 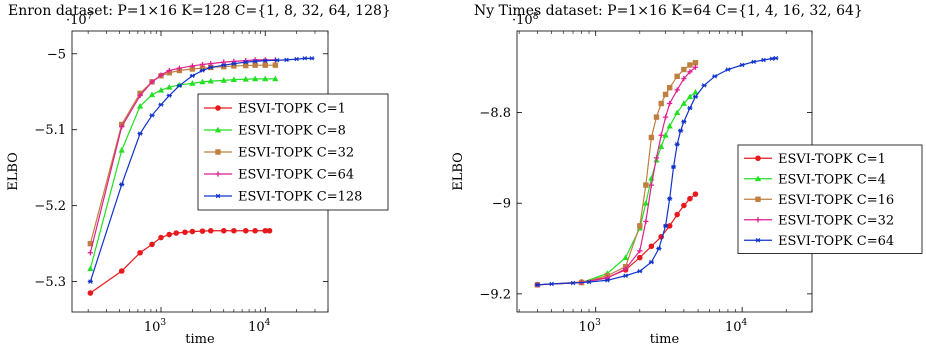 What do you see at coordinates (279, 153) in the screenshot?
I see `legend-item: ESVI-TOPK C=32` at bounding box center [279, 153].